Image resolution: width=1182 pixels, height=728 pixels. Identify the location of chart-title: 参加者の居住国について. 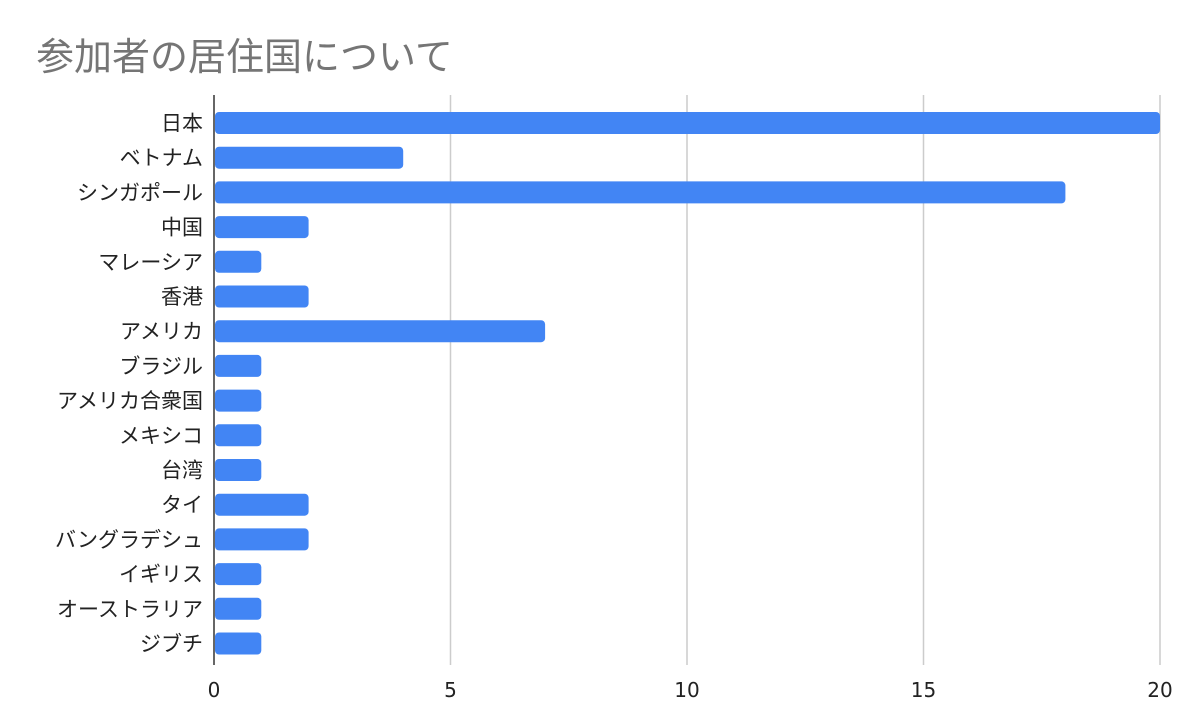
(244, 57).